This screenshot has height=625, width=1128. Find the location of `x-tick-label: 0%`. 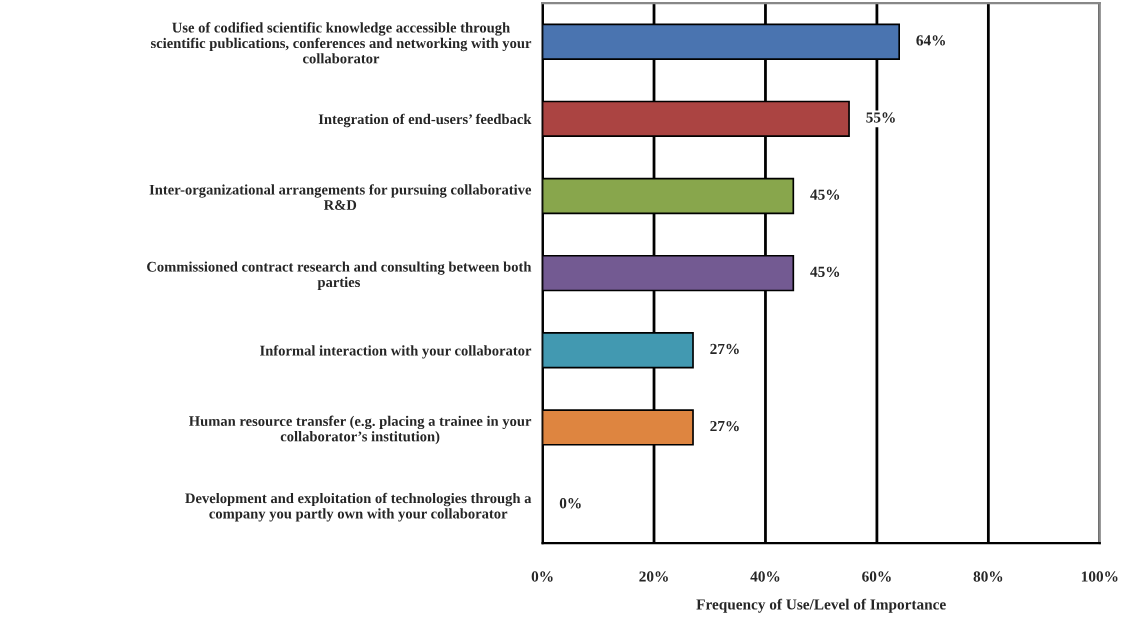

x-tick-label: 0% is located at coordinates (542, 576).